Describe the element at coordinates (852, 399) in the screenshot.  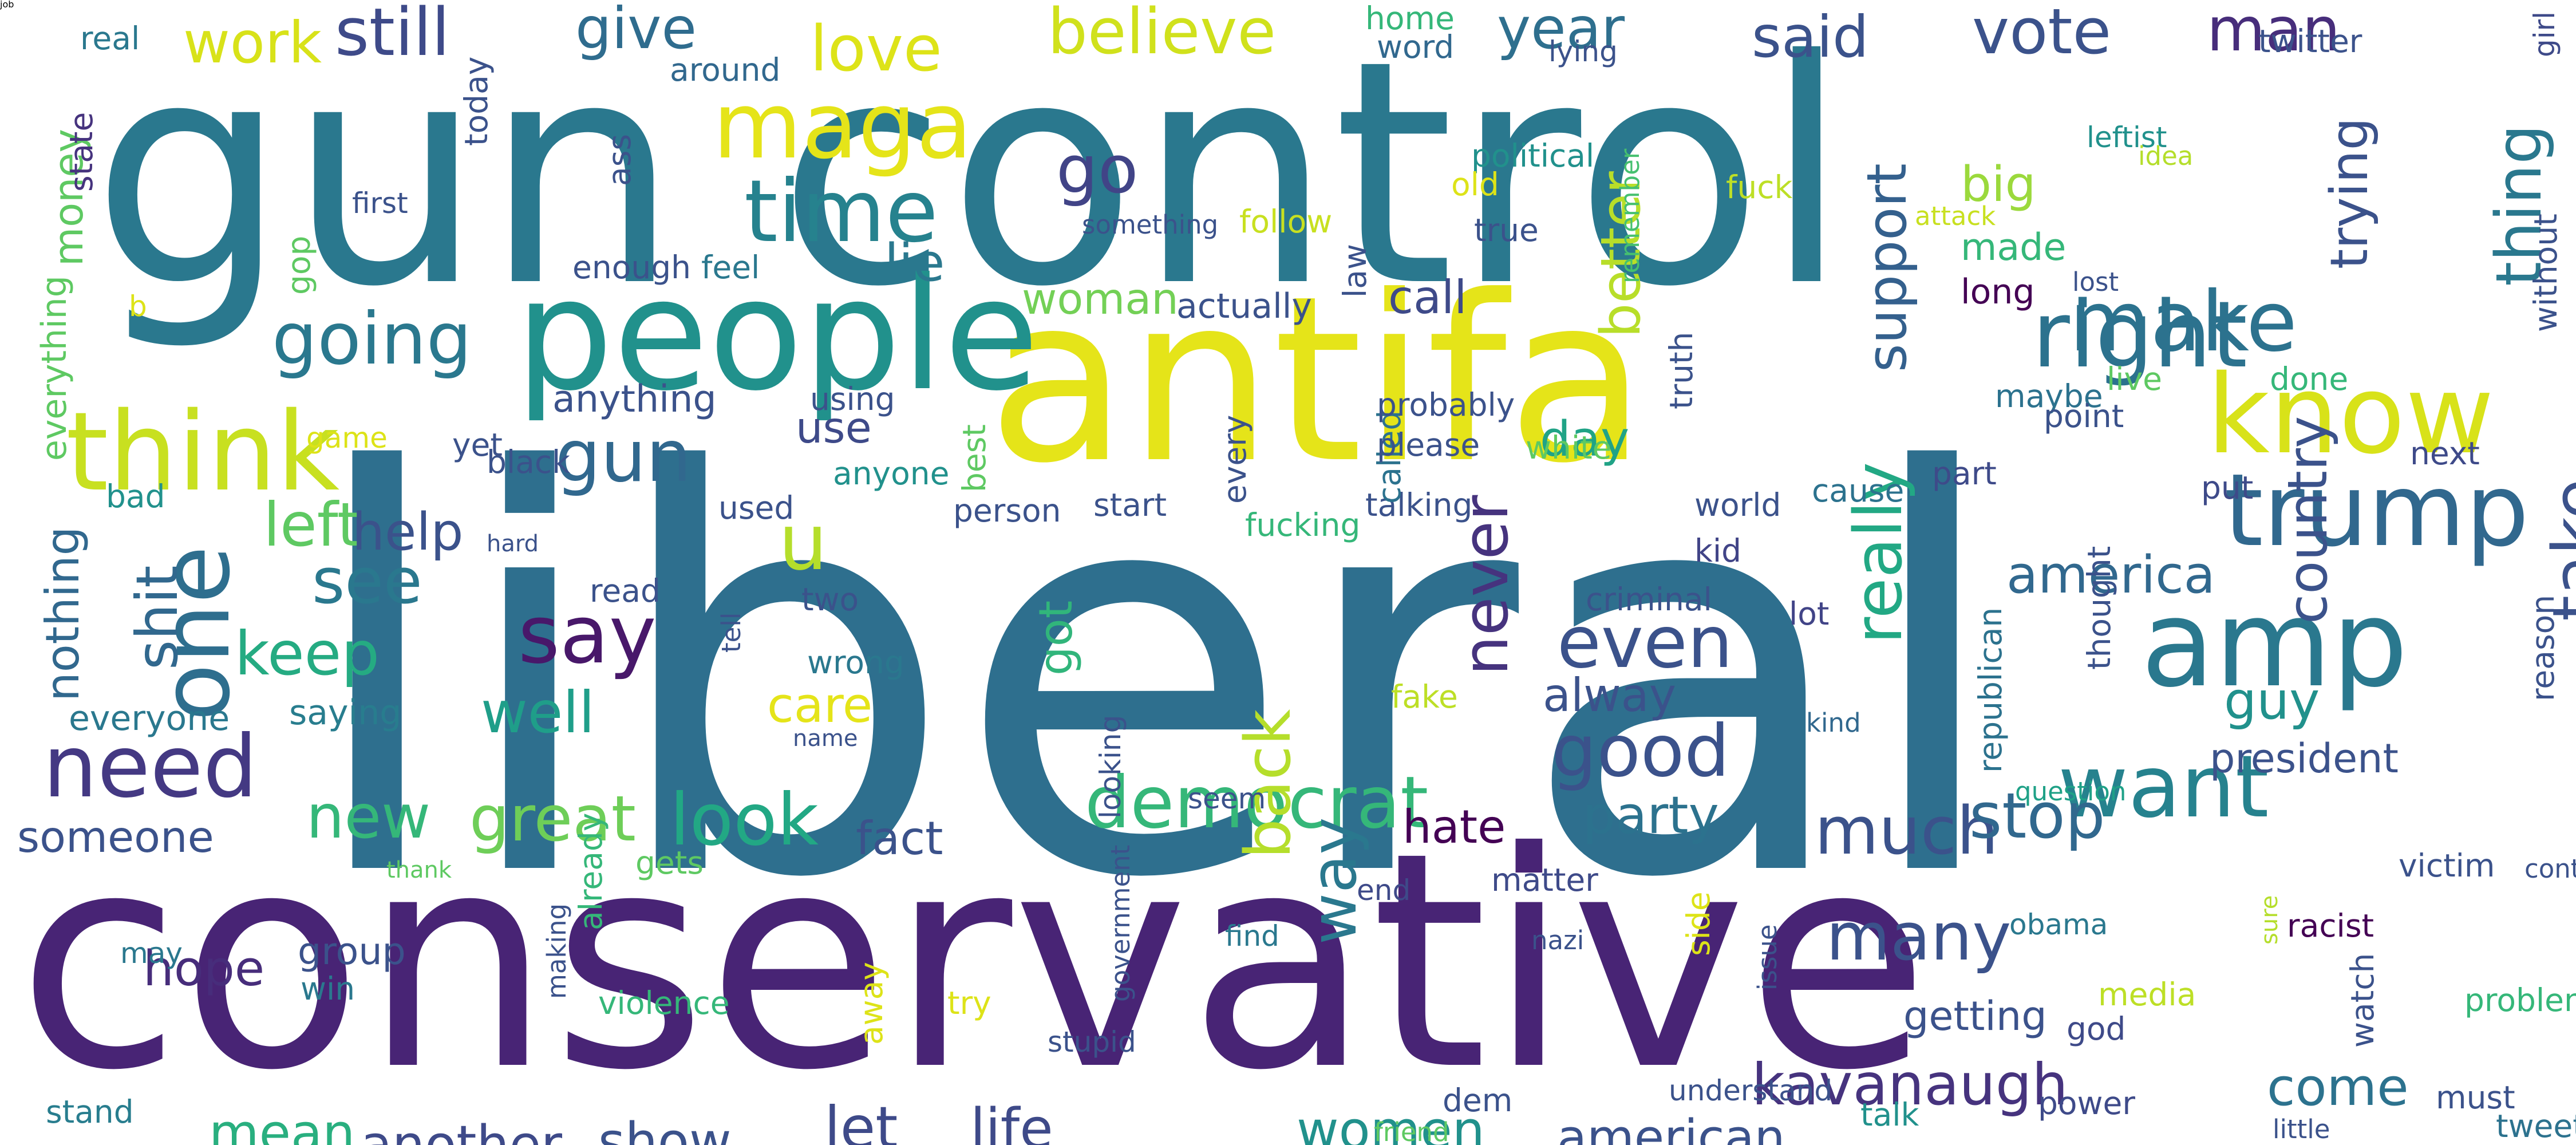
I see `word-using: using` at that location.